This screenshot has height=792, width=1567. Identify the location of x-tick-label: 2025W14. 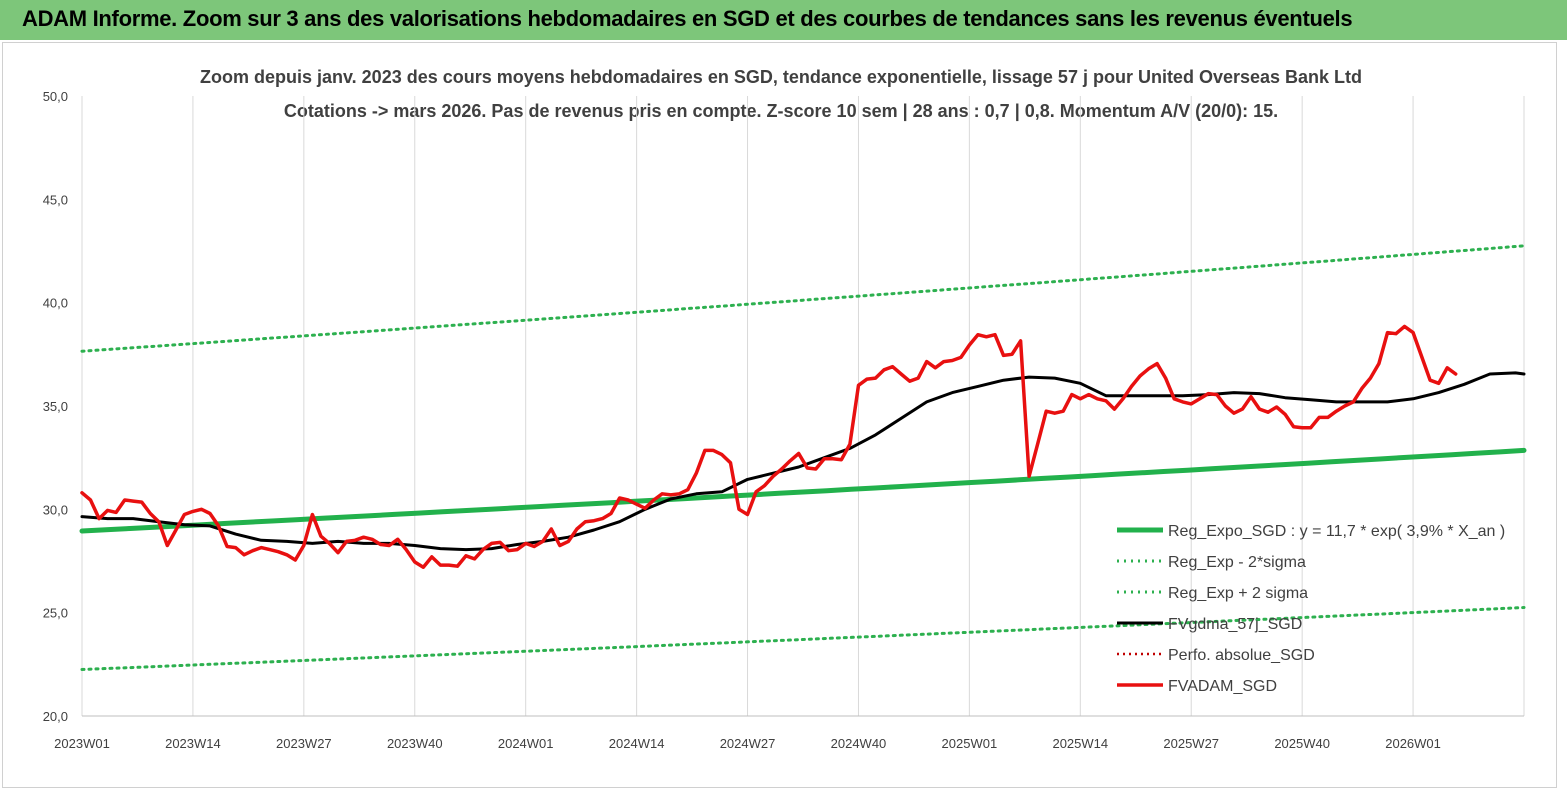
(1080, 743).